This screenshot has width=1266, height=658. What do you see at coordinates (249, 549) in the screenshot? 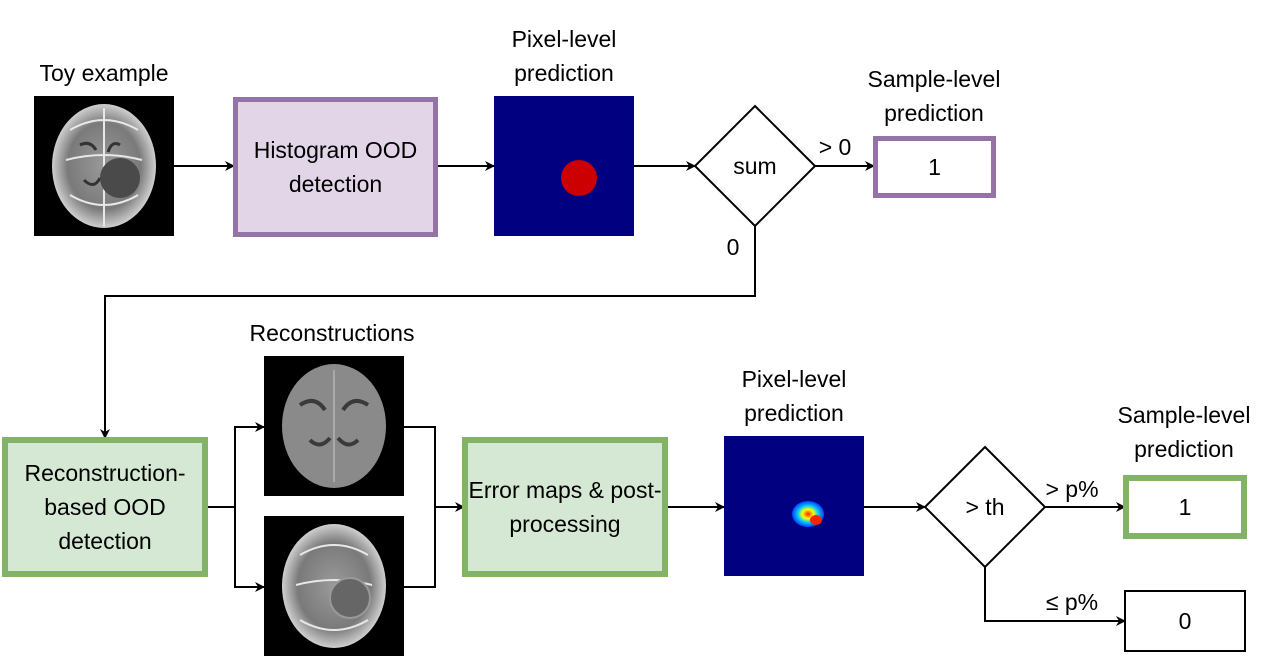
I see `arrow-recon-to-input` at bounding box center [249, 549].